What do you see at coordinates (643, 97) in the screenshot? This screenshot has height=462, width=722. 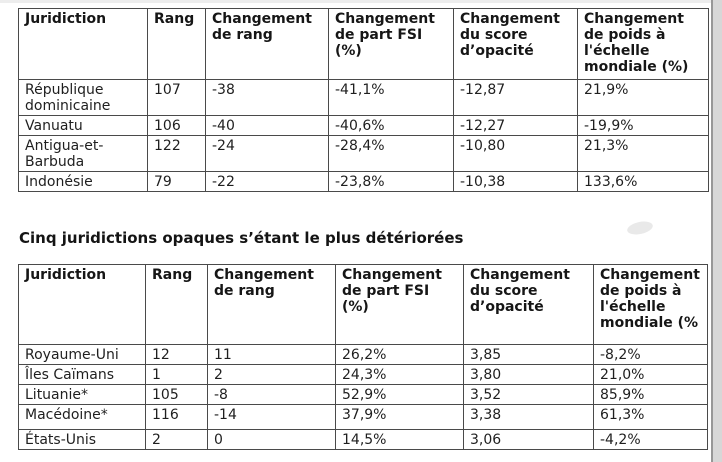 I see `table-cell: 21,9%` at bounding box center [643, 97].